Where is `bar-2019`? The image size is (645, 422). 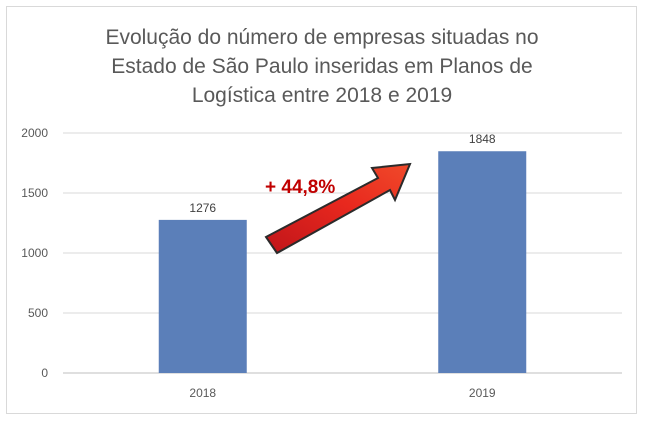 bar-2019 is located at coordinates (482, 262).